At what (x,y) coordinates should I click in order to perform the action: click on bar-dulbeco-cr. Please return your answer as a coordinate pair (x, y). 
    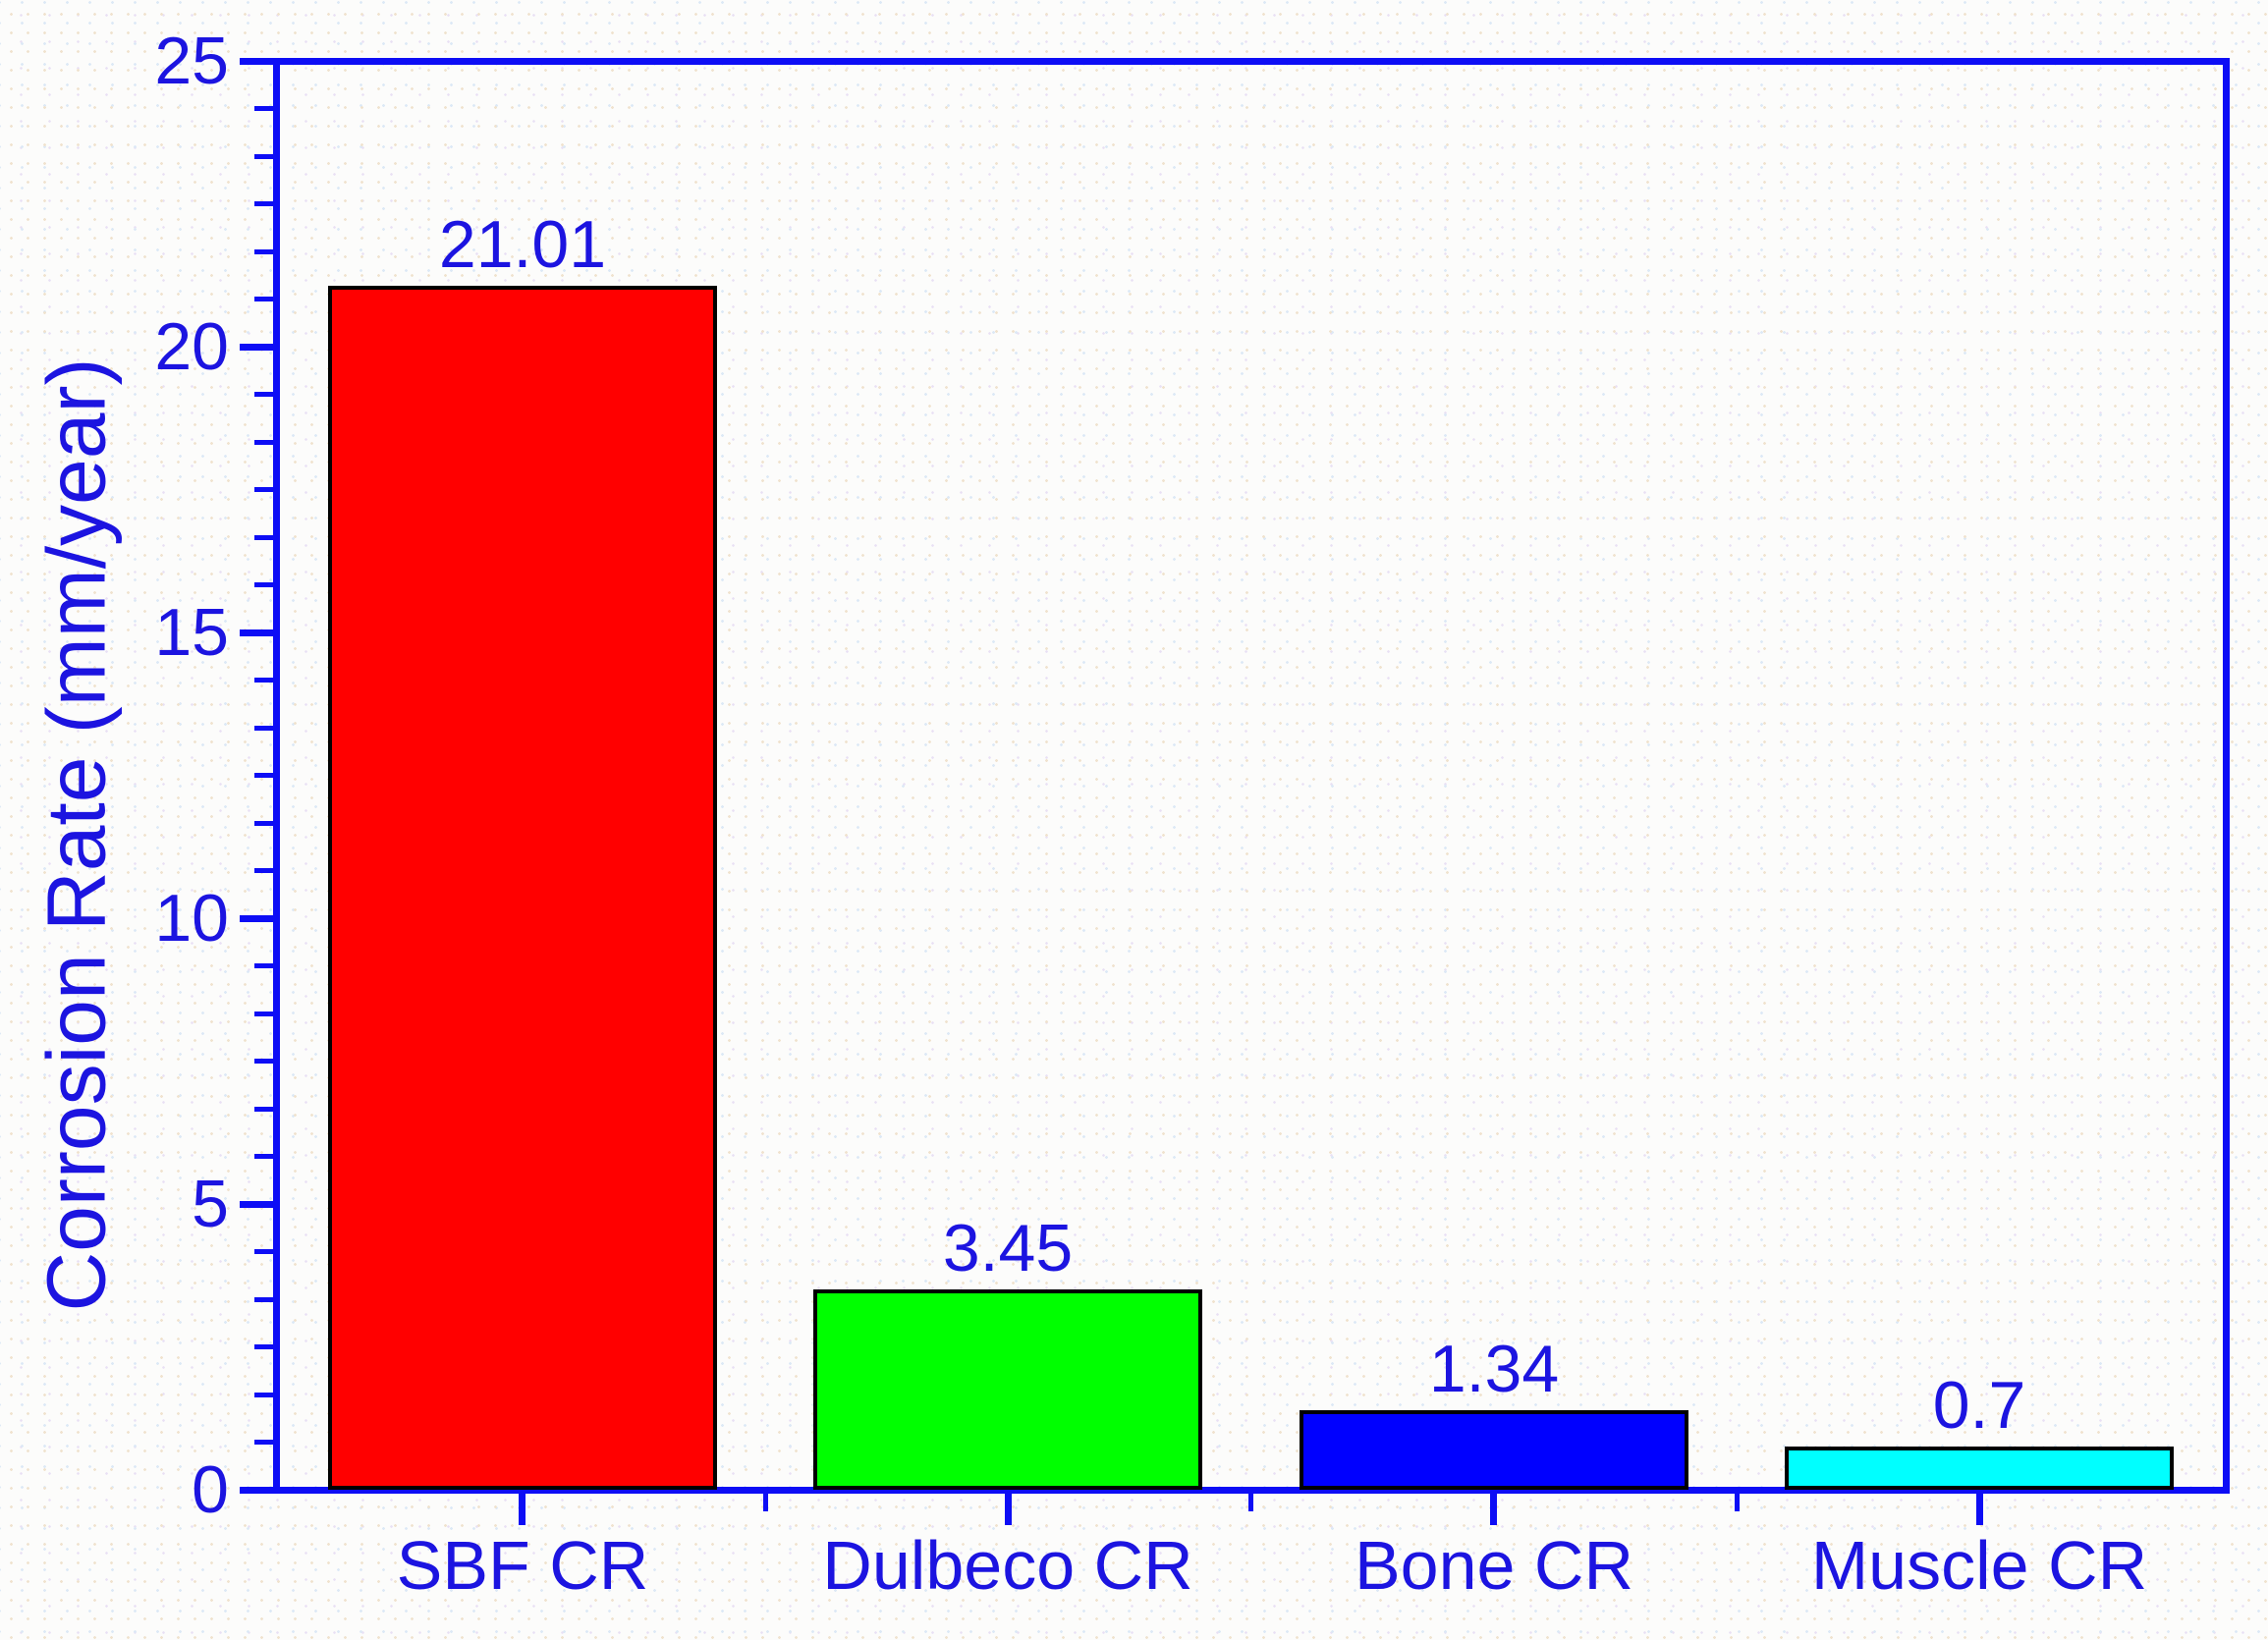
    Looking at the image, I should click on (1007, 1389).